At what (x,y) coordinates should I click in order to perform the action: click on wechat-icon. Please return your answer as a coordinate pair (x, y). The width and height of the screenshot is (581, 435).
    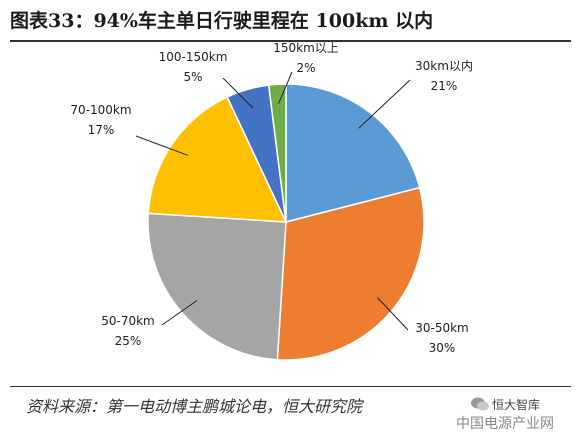
    Looking at the image, I should click on (480, 404).